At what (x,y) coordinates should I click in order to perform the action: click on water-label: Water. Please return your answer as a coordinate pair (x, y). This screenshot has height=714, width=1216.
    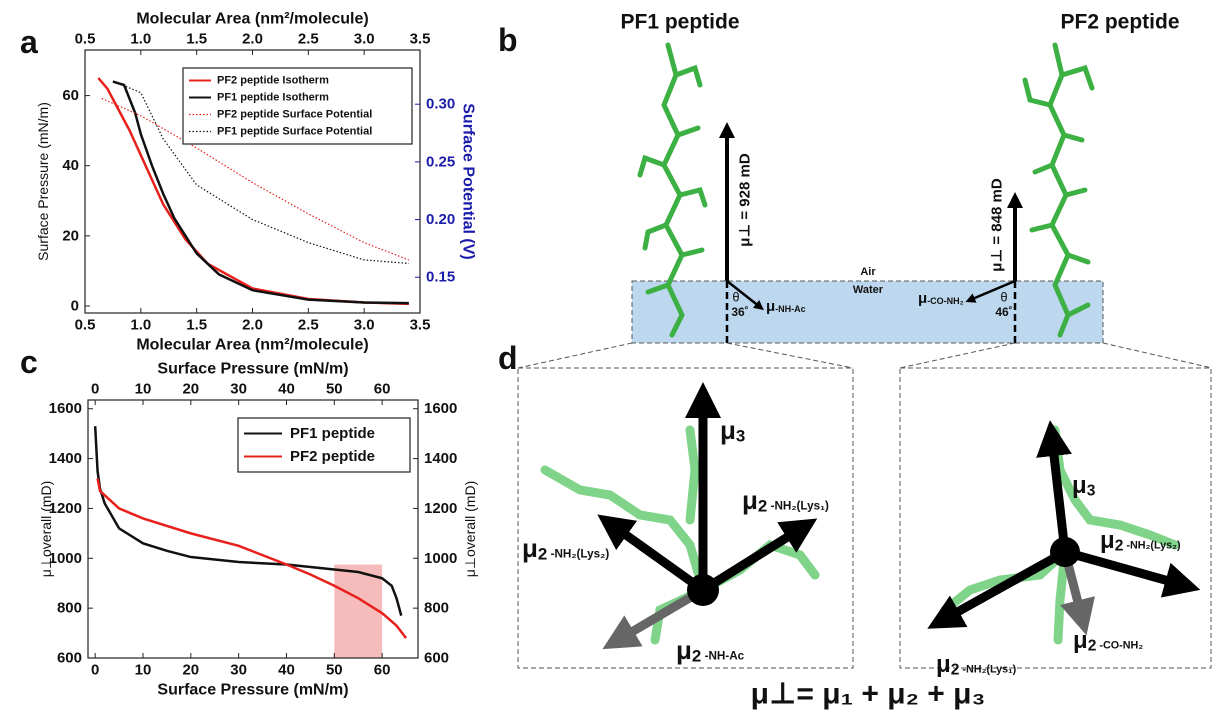
    Looking at the image, I should click on (868, 290).